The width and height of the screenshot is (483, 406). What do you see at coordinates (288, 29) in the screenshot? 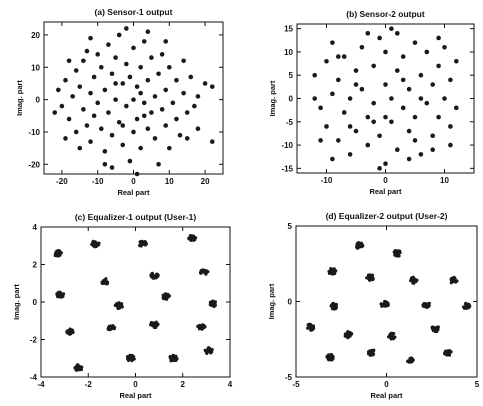
I see `y-tick-label: 15` at bounding box center [288, 29].